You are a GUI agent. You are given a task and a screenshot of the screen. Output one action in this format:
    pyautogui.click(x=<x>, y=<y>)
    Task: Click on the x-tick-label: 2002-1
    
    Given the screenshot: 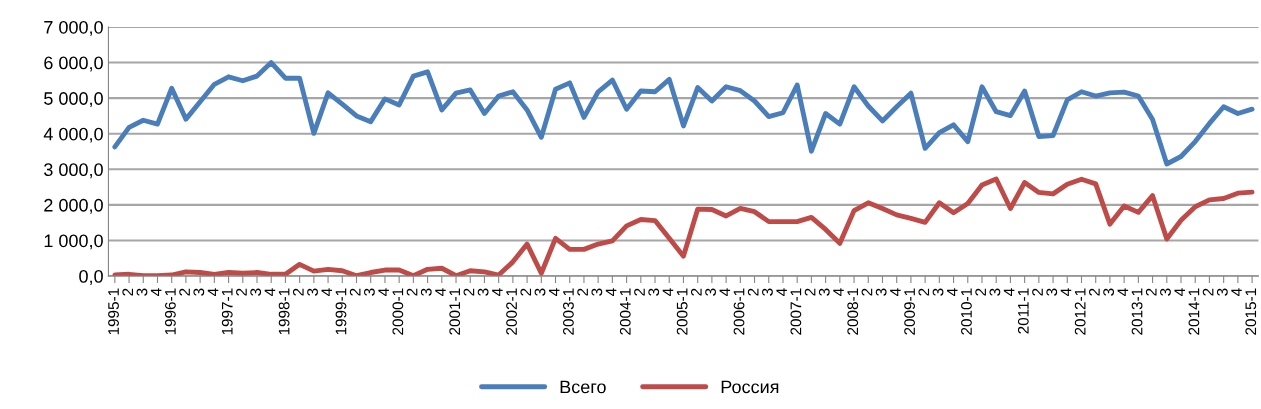 What is the action you would take?
    pyautogui.click(x=511, y=311)
    